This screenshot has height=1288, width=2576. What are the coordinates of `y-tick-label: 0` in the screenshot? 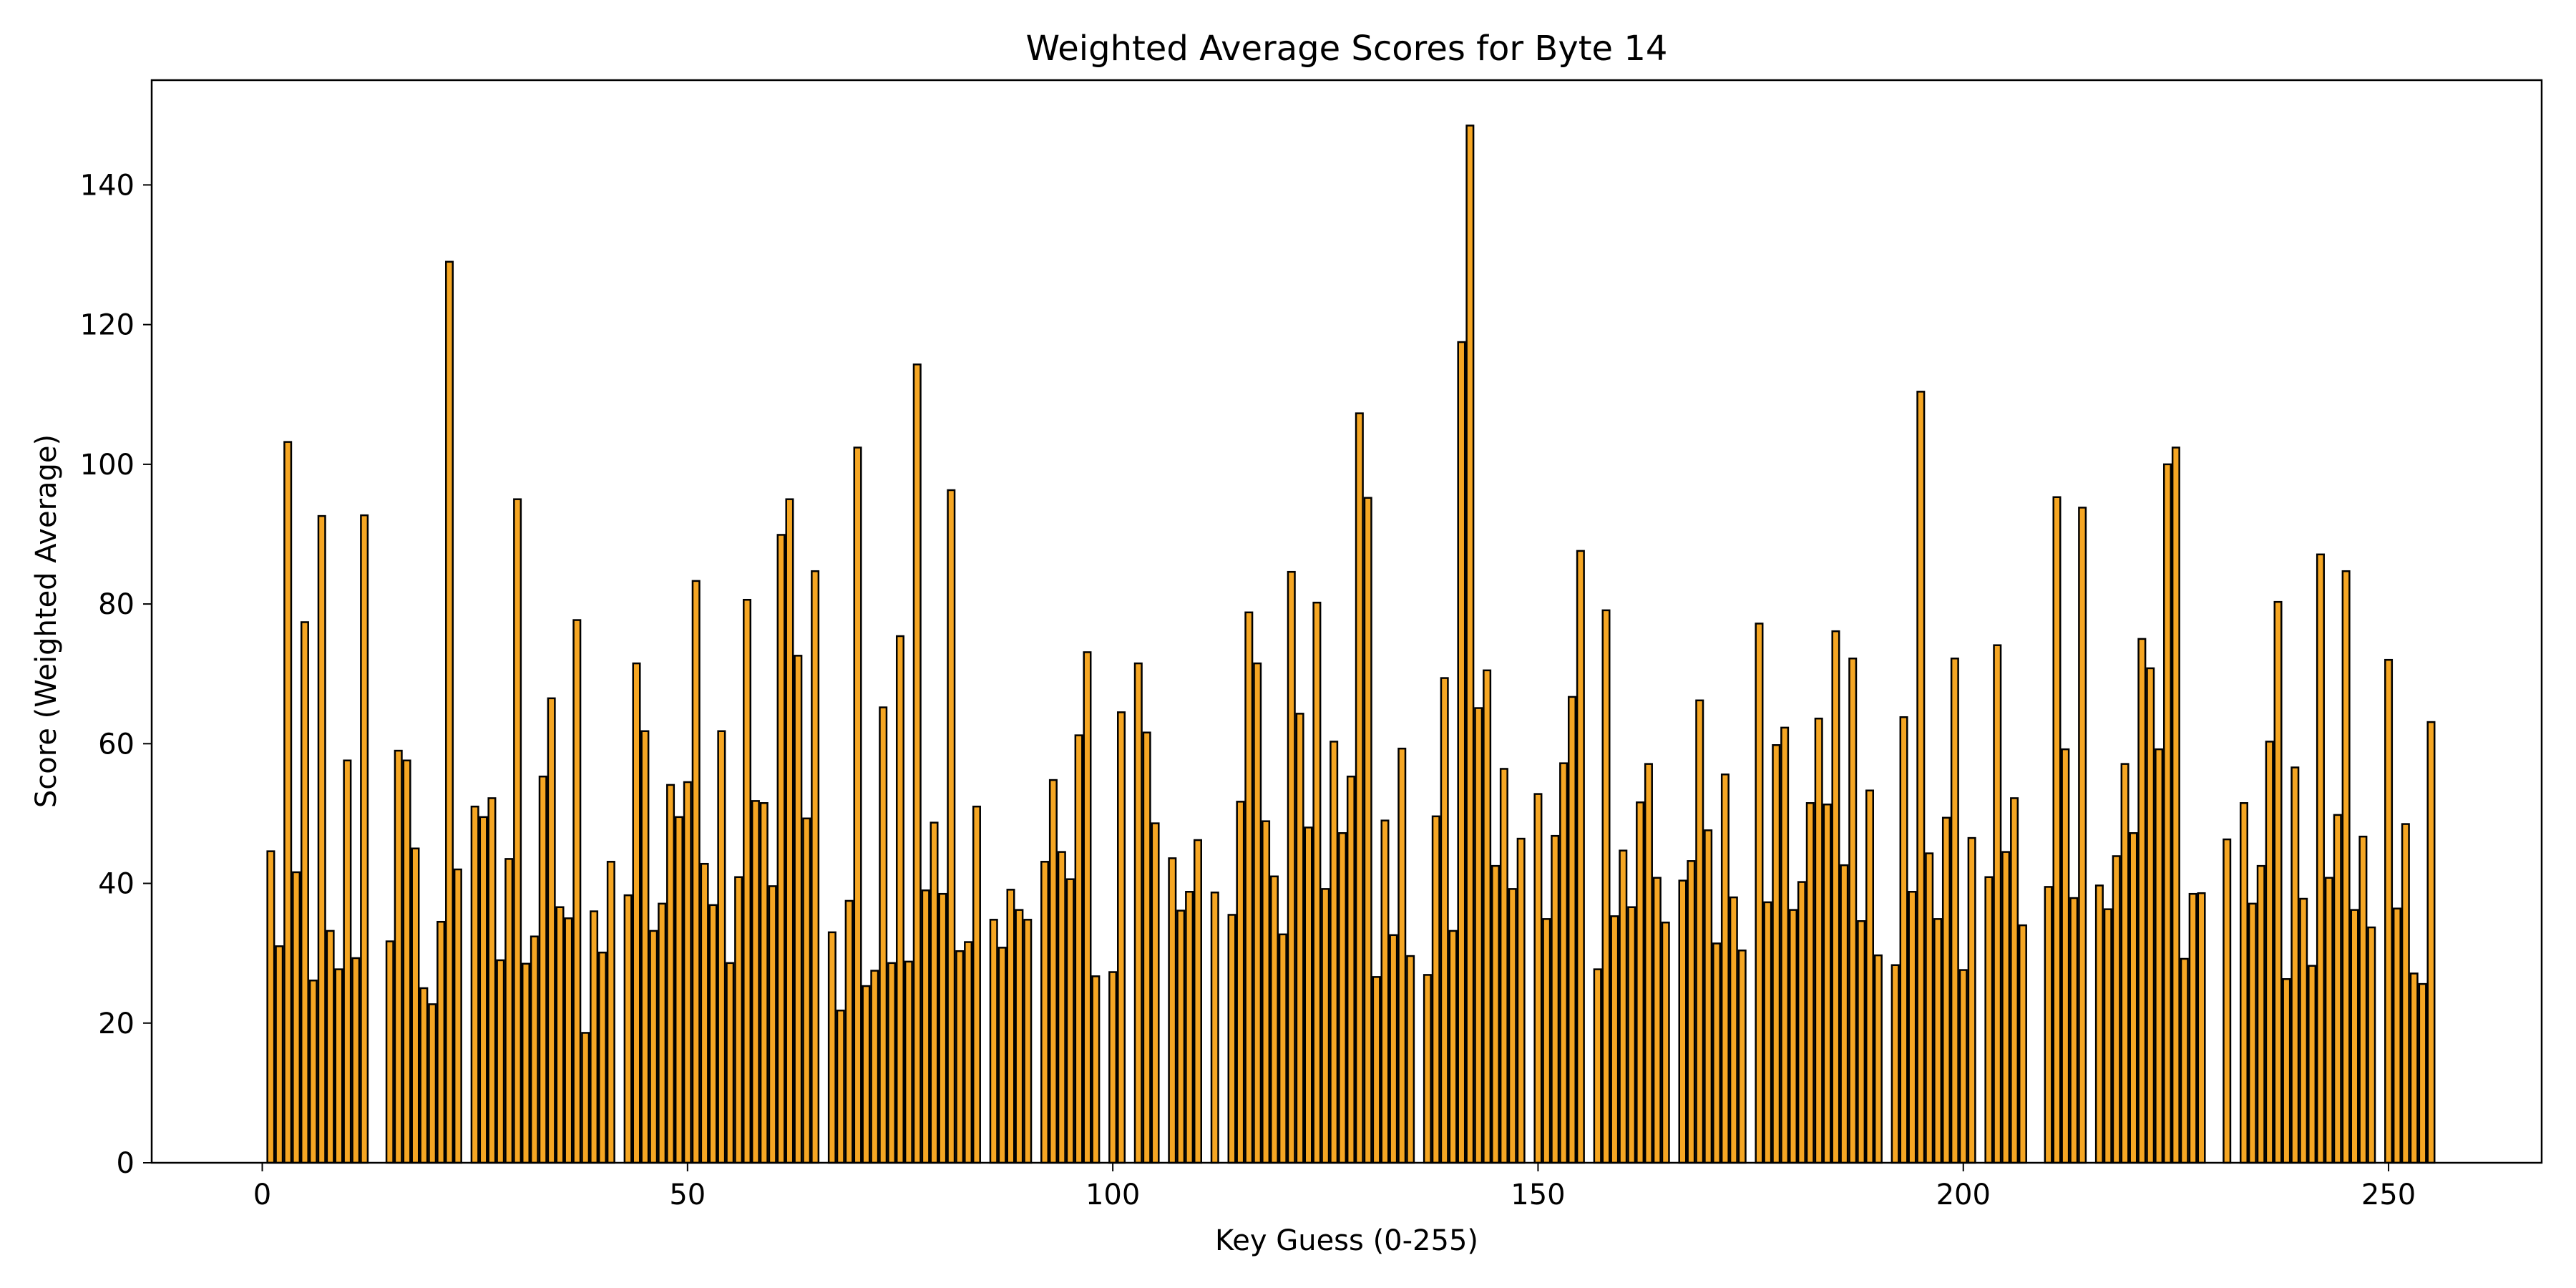 It's located at (126, 1163).